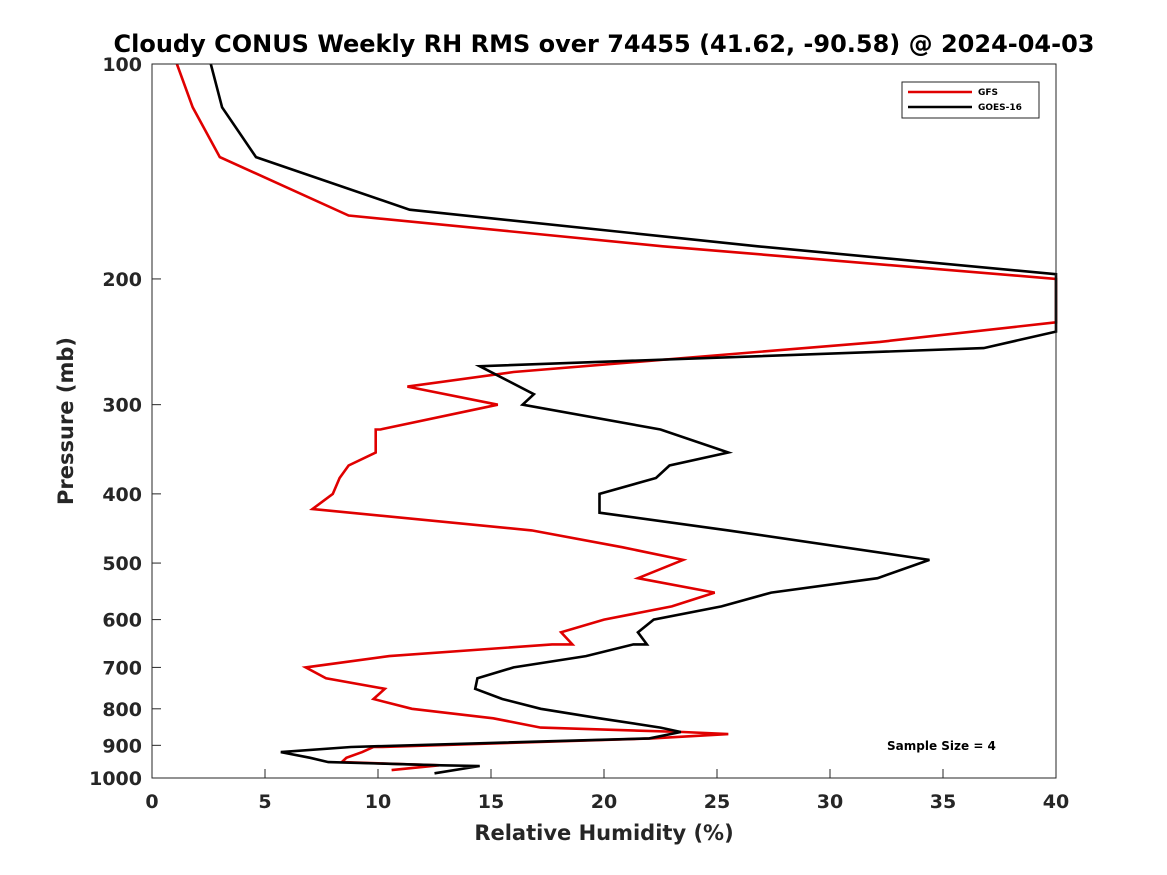  What do you see at coordinates (943, 802) in the screenshot?
I see `x-tick-label: 35` at bounding box center [943, 802].